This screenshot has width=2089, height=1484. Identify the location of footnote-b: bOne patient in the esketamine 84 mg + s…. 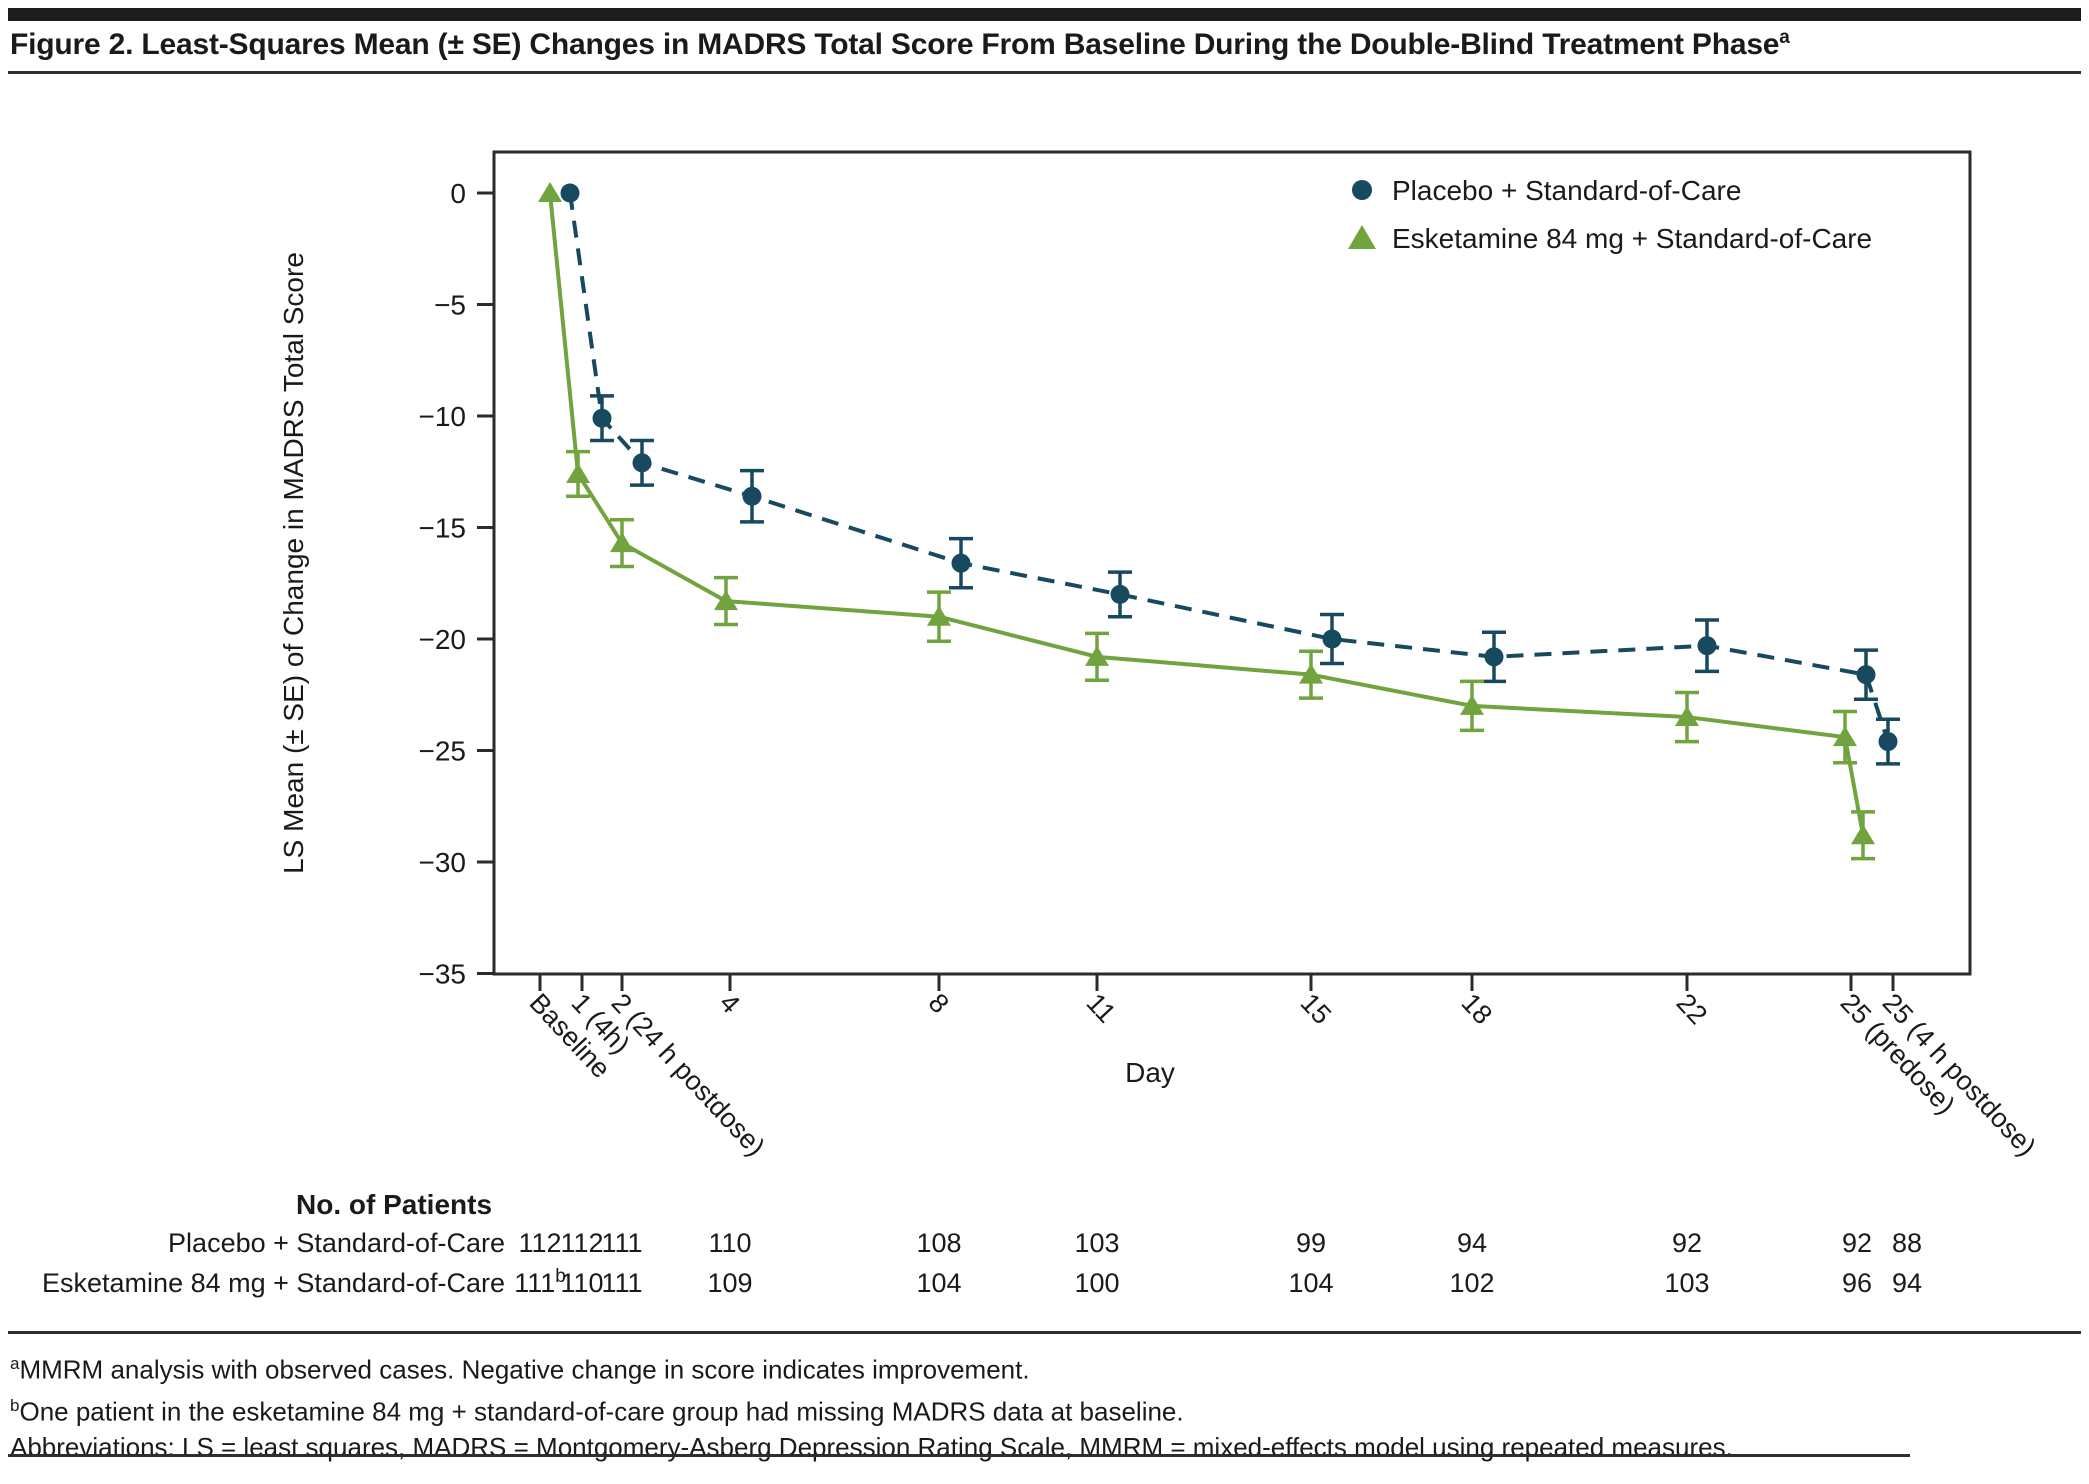
(1040, 1409).